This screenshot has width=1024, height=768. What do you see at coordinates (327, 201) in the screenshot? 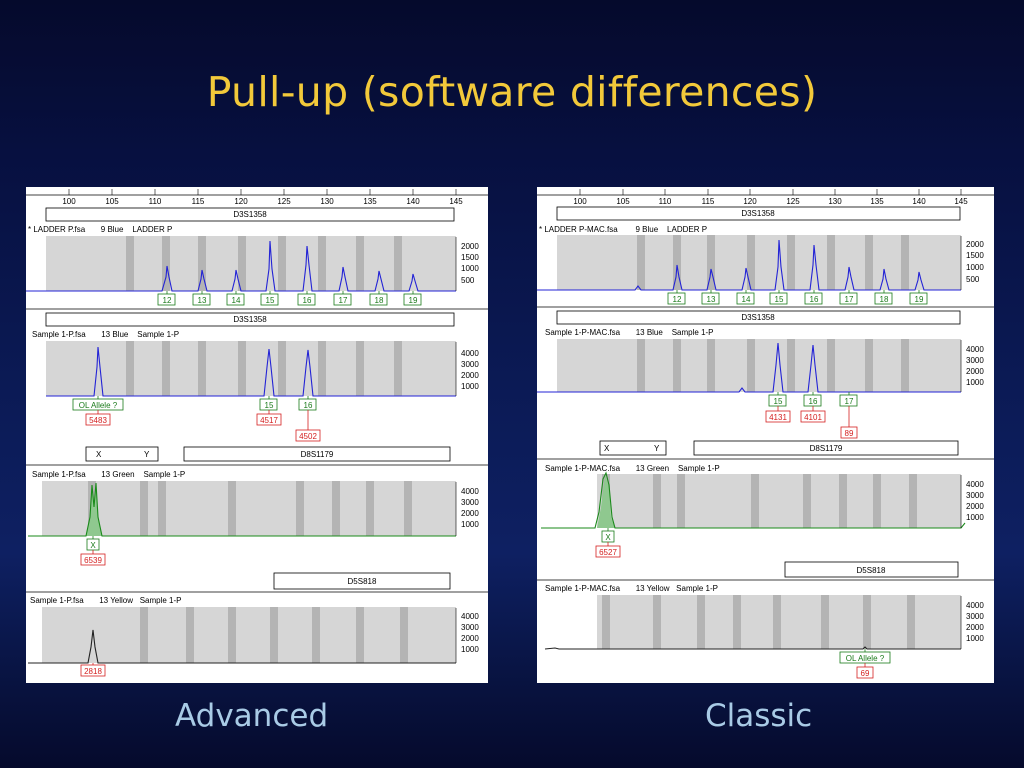
I see `ruler-tick-label: 130` at bounding box center [327, 201].